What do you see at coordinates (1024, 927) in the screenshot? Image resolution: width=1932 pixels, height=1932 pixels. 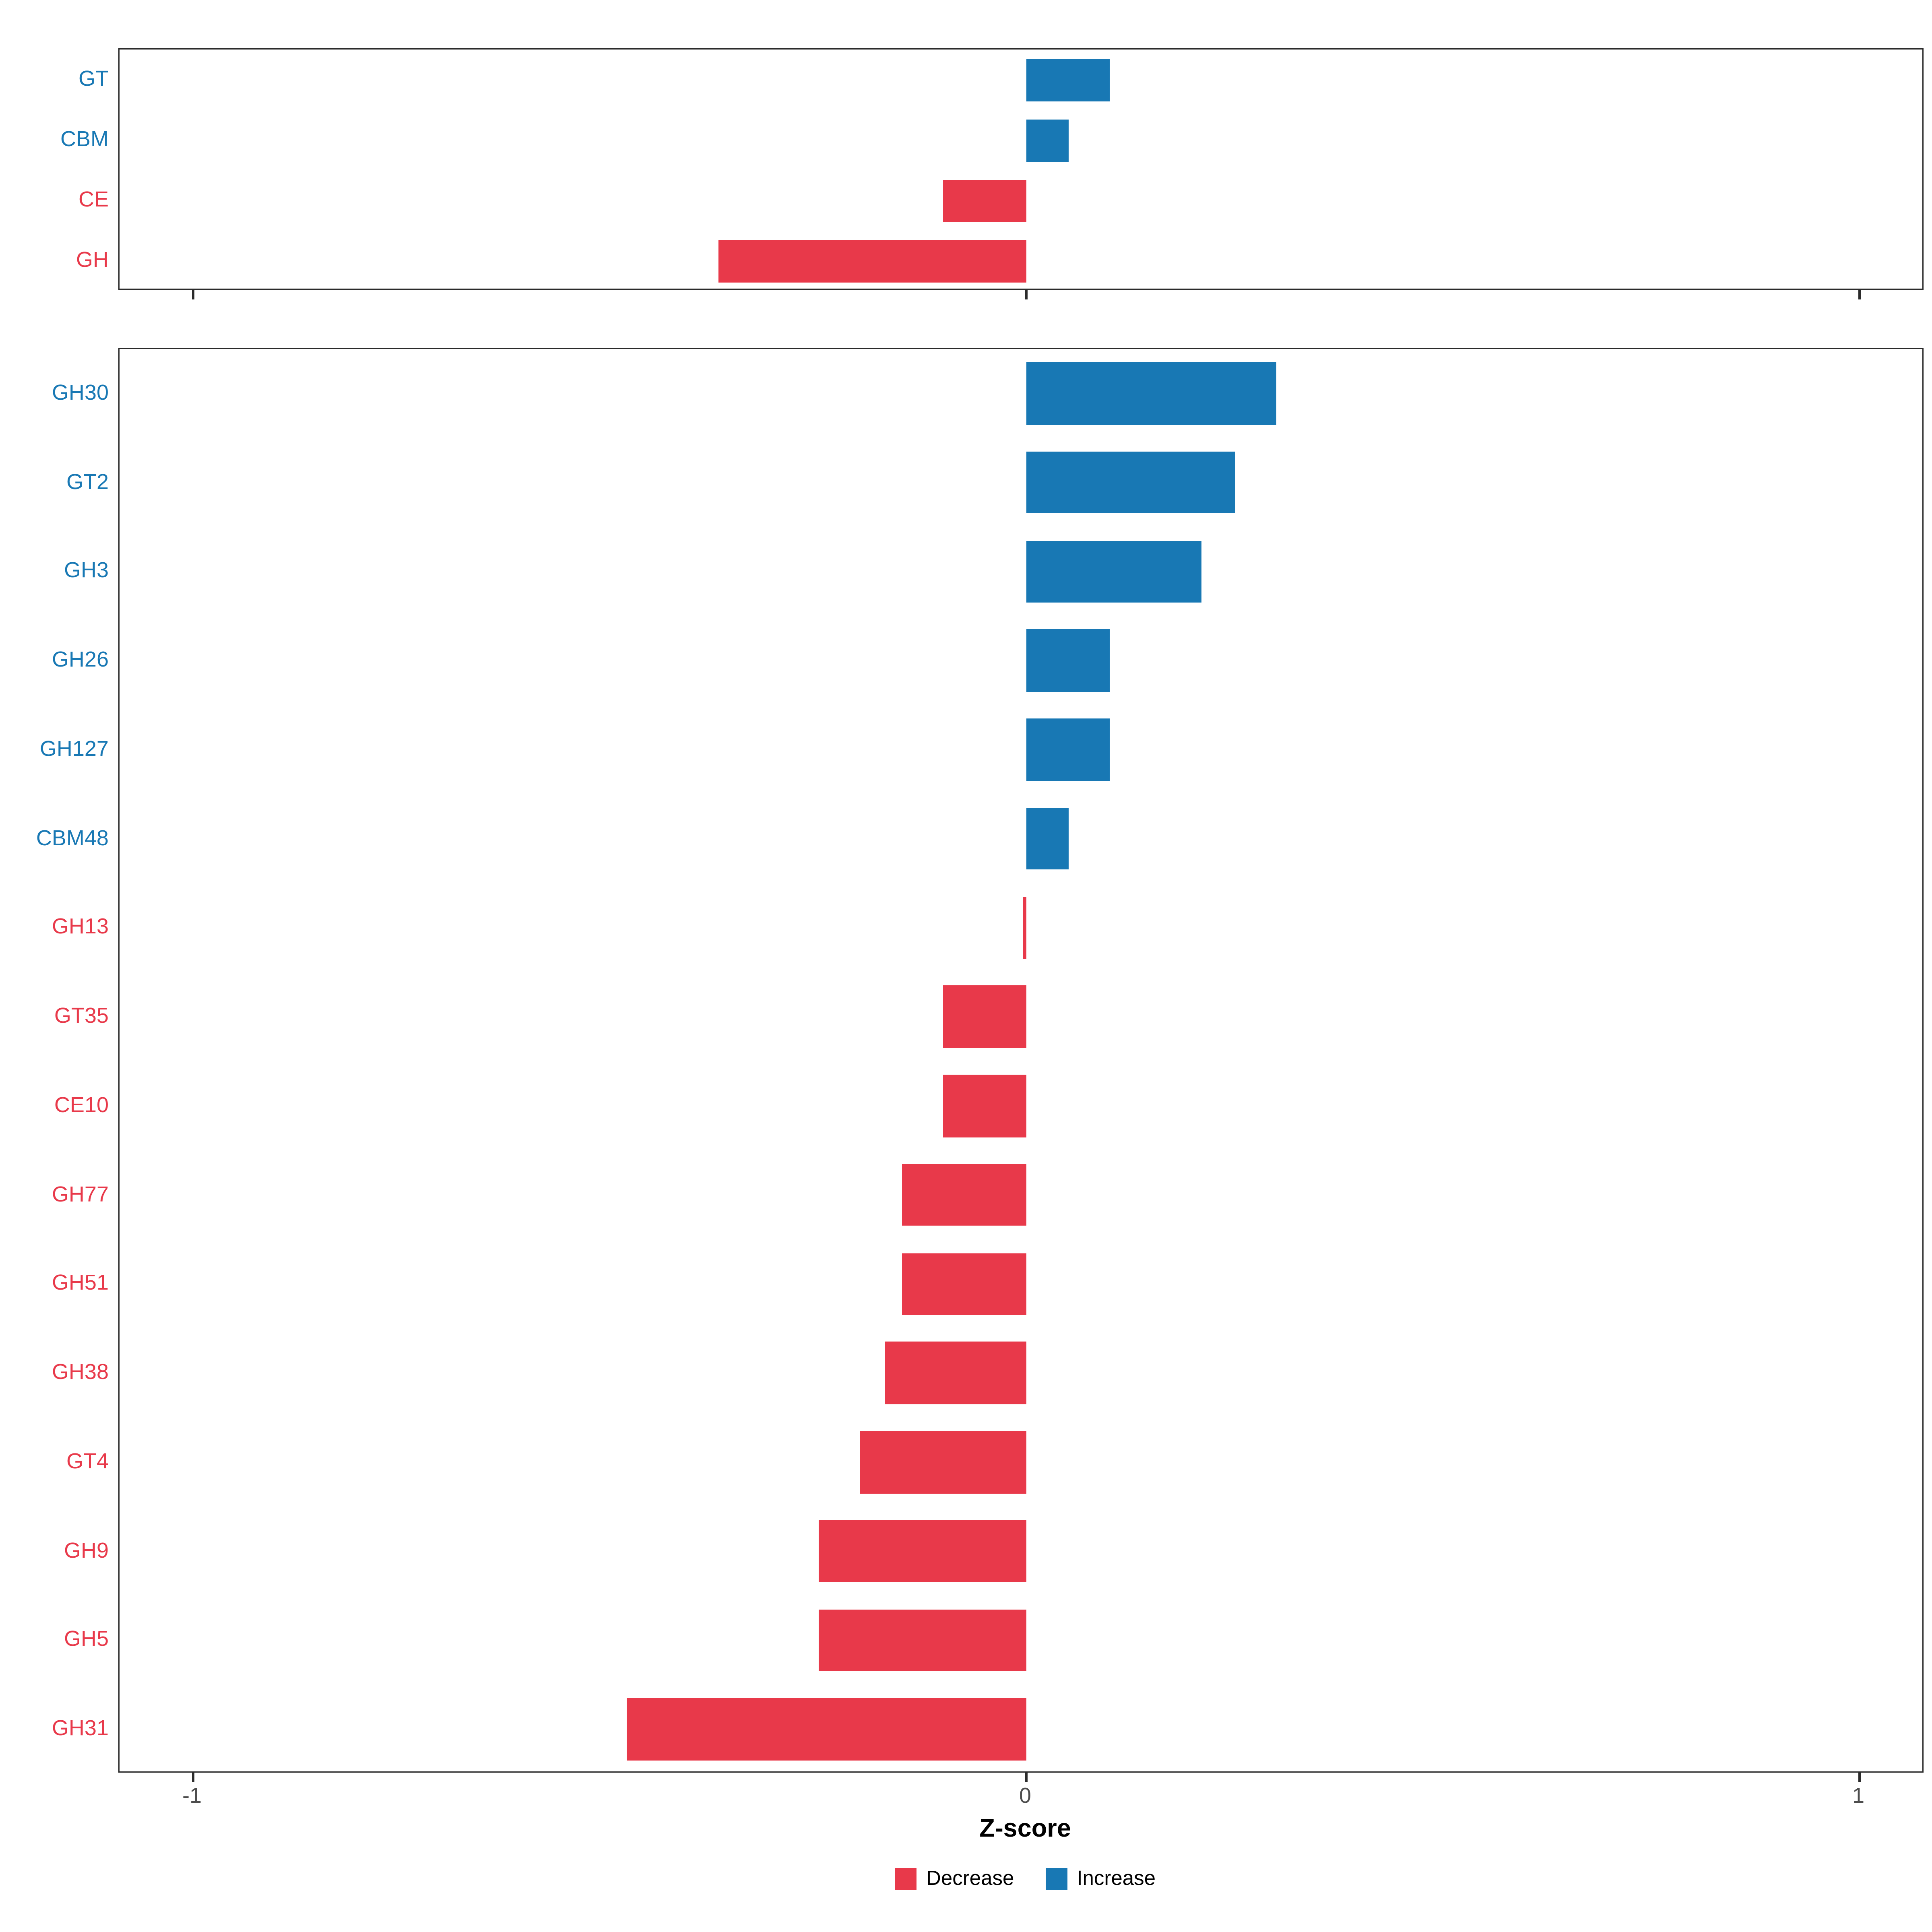 I see `bar-GH13` at bounding box center [1024, 927].